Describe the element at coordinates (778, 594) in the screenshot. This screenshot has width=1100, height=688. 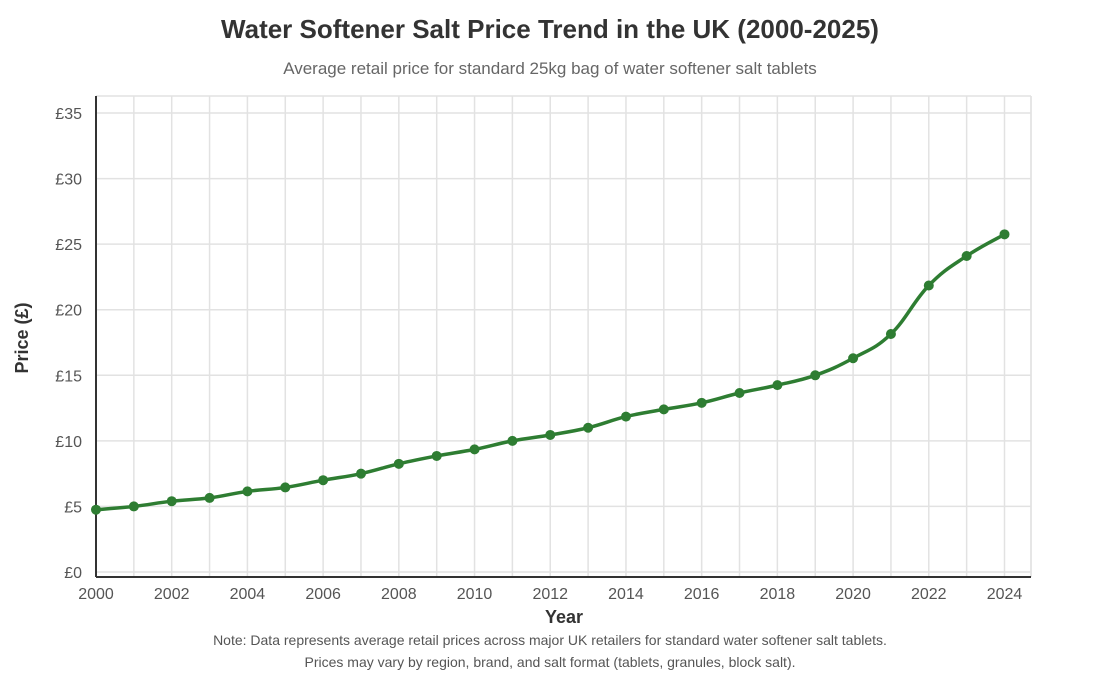
I see `x-tick-label: 2018` at that location.